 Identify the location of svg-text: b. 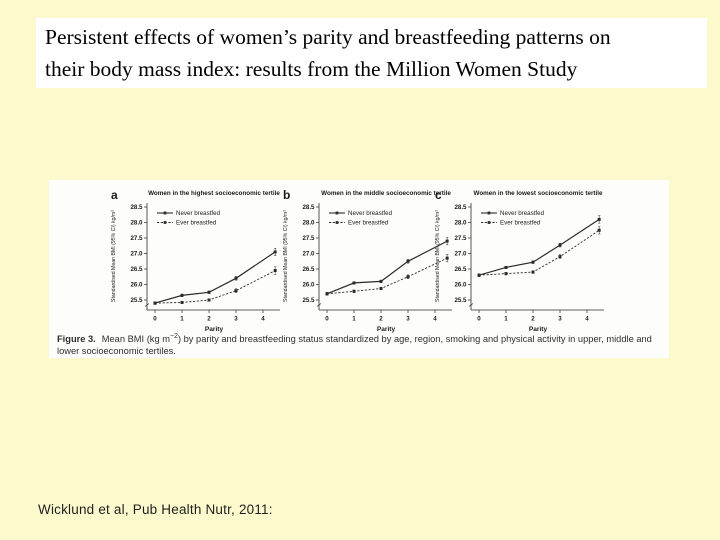
(286, 195).